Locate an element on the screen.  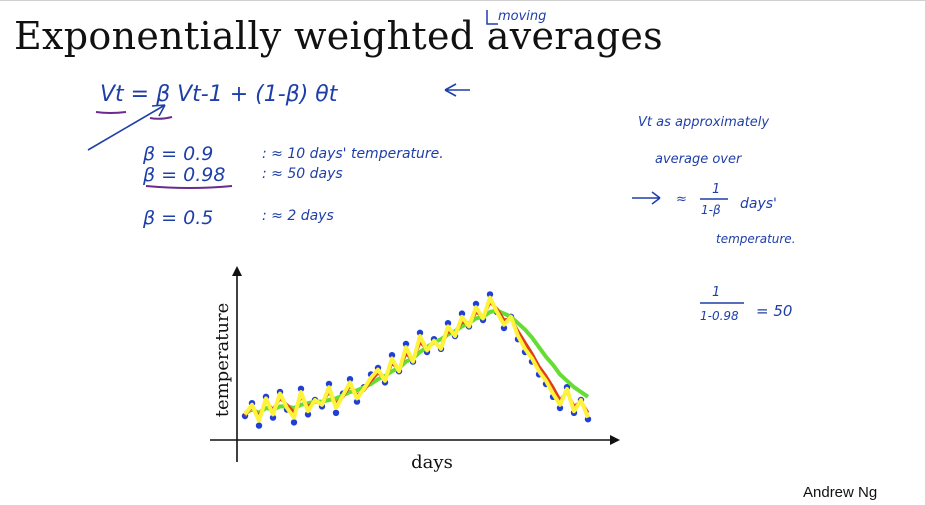
calc-denominator: 1-0.98 is located at coordinates (719, 316).